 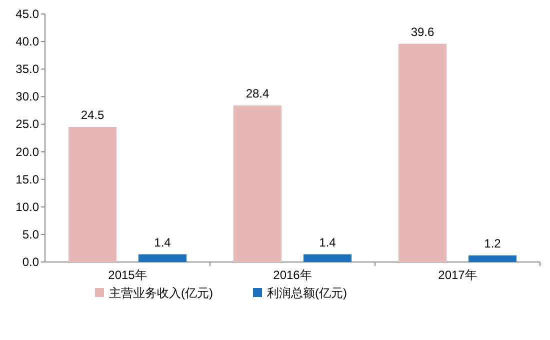 What do you see at coordinates (422, 31) in the screenshot?
I see `data-label: 39.6` at bounding box center [422, 31].